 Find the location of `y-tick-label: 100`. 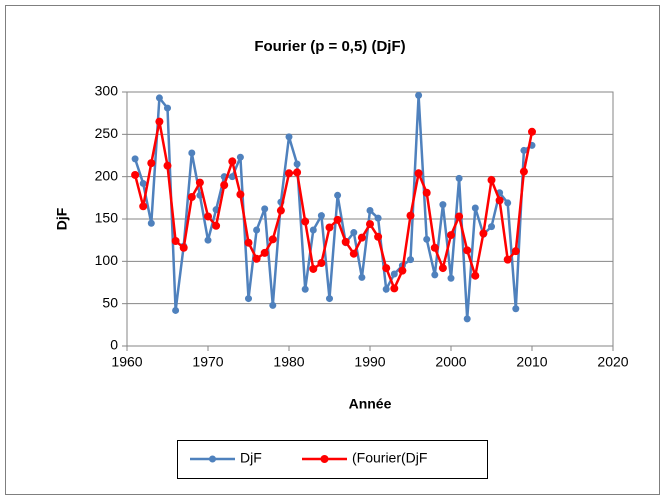

y-tick-label: 100 is located at coordinates (107, 260).